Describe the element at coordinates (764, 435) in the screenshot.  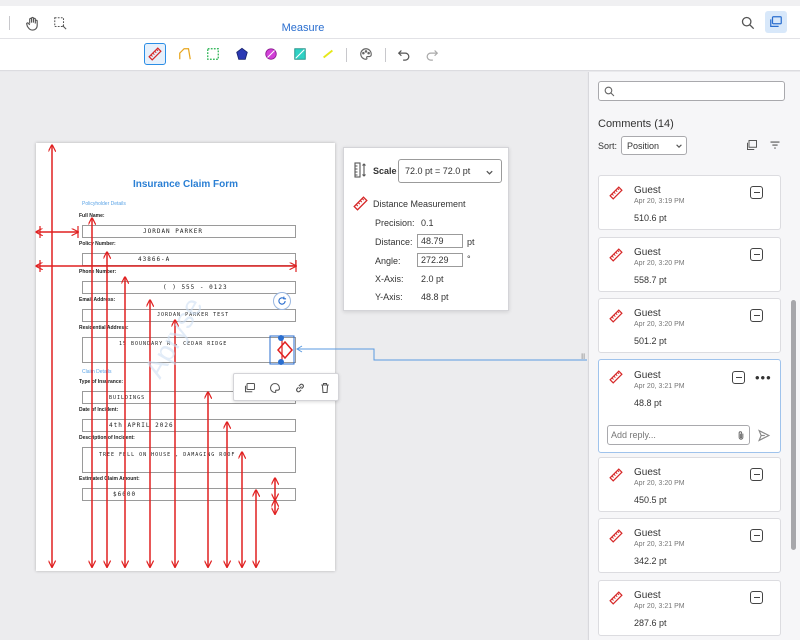
I see `send-icon` at that location.